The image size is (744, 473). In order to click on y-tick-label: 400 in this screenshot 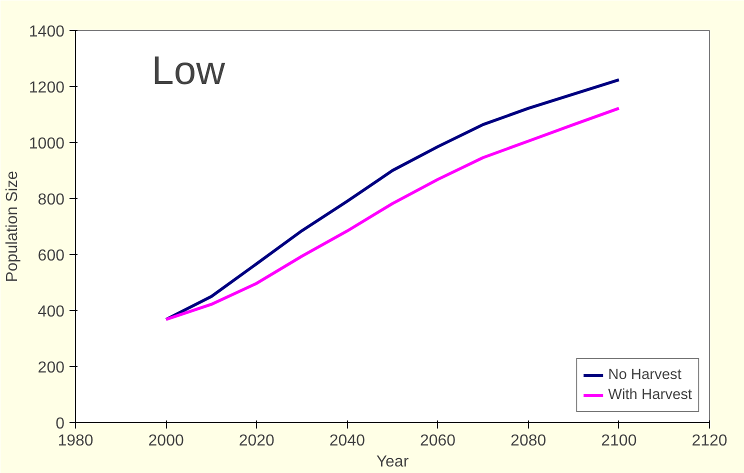, I will do `click(51, 312)`.